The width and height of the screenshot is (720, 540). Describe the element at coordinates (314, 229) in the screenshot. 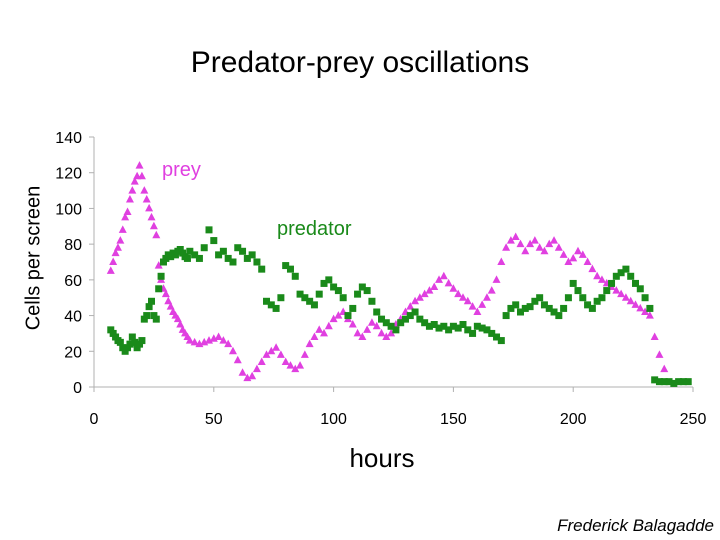

I see `predator-annotation: predator` at that location.